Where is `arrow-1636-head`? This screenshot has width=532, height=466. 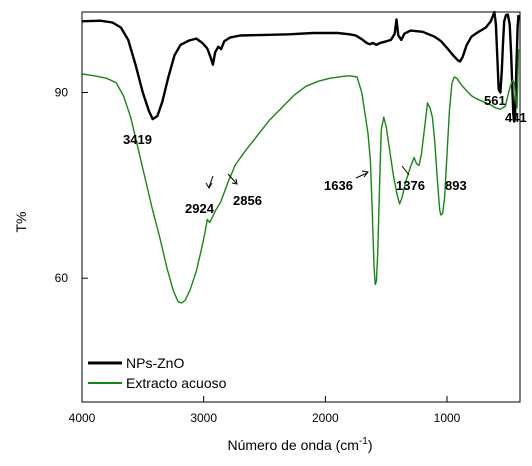 arrow-1636-head is located at coordinates (365, 174).